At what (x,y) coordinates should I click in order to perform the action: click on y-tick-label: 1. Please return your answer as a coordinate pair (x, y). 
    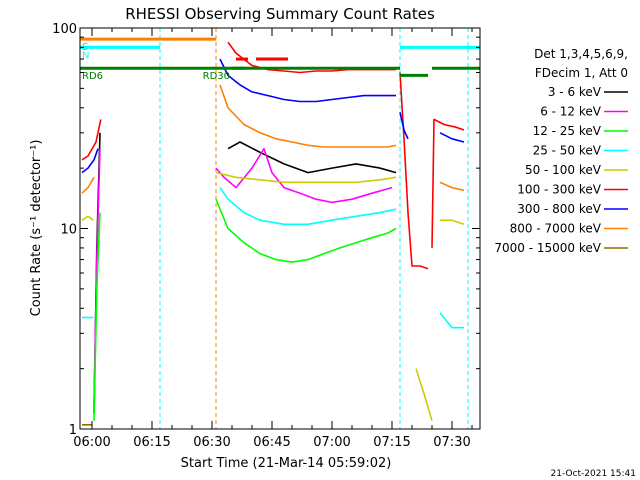
    Looking at the image, I should click on (73, 430).